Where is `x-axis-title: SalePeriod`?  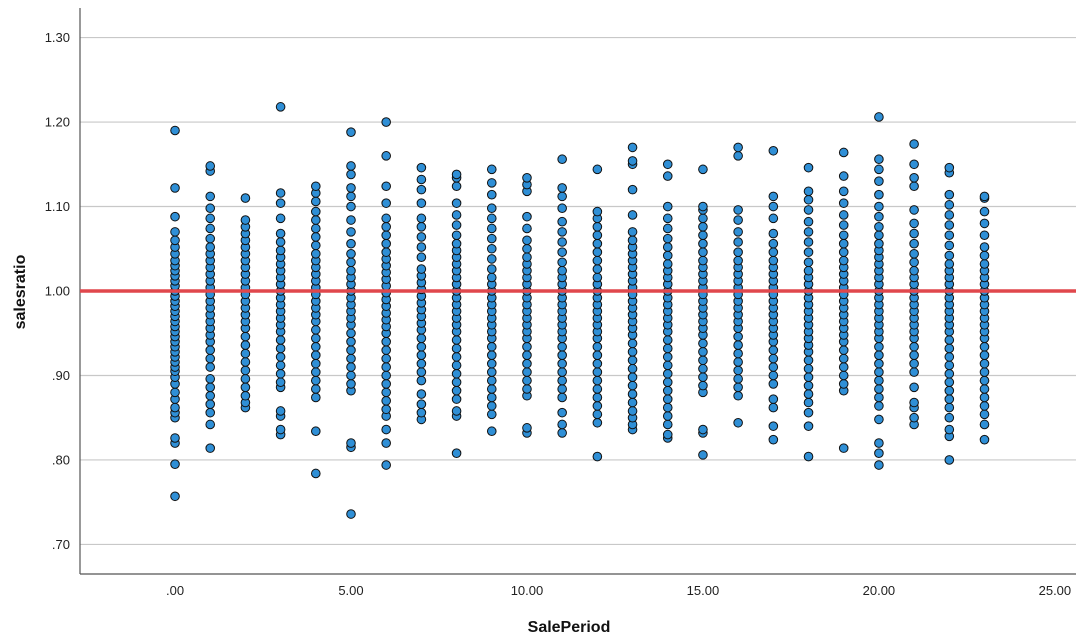
x-axis-title: SalePeriod is located at coordinates (569, 627).